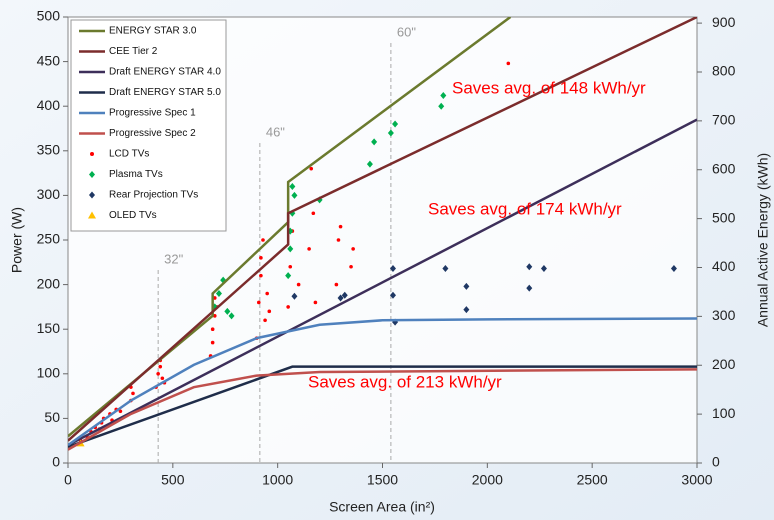  I want to click on y2-tick-label: 500, so click(724, 217).